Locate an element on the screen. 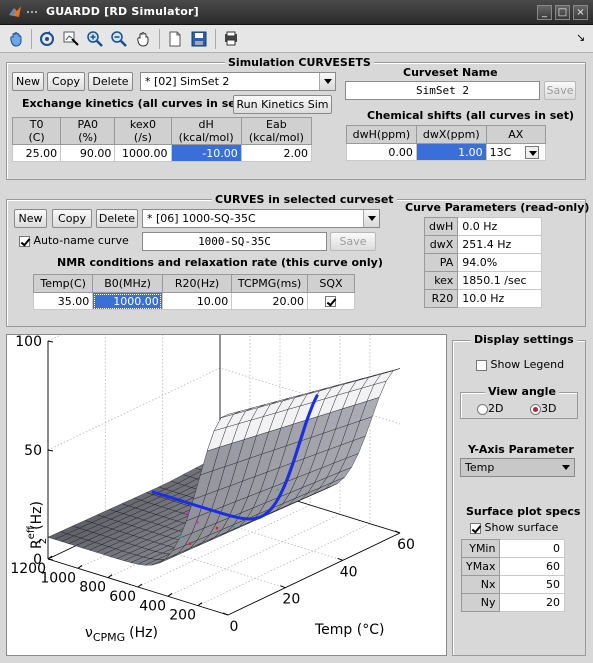 This screenshot has height=663, width=593. kinetics-cell-t0: 25.00 is located at coordinates (36, 153).